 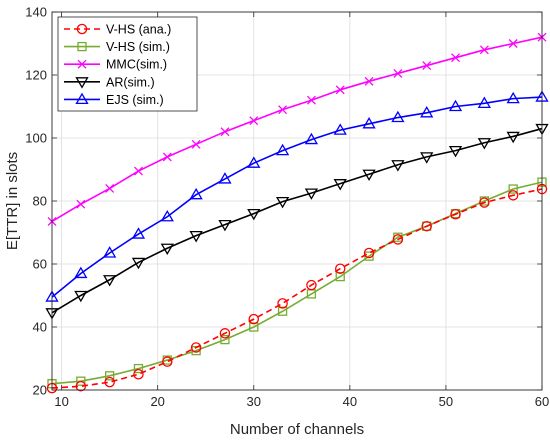 I want to click on x-tick-label: 60, so click(x=542, y=401).